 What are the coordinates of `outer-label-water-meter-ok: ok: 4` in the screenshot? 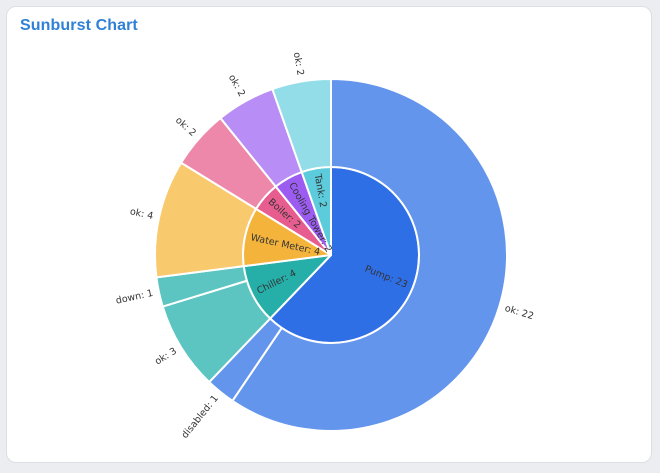 It's located at (141, 214).